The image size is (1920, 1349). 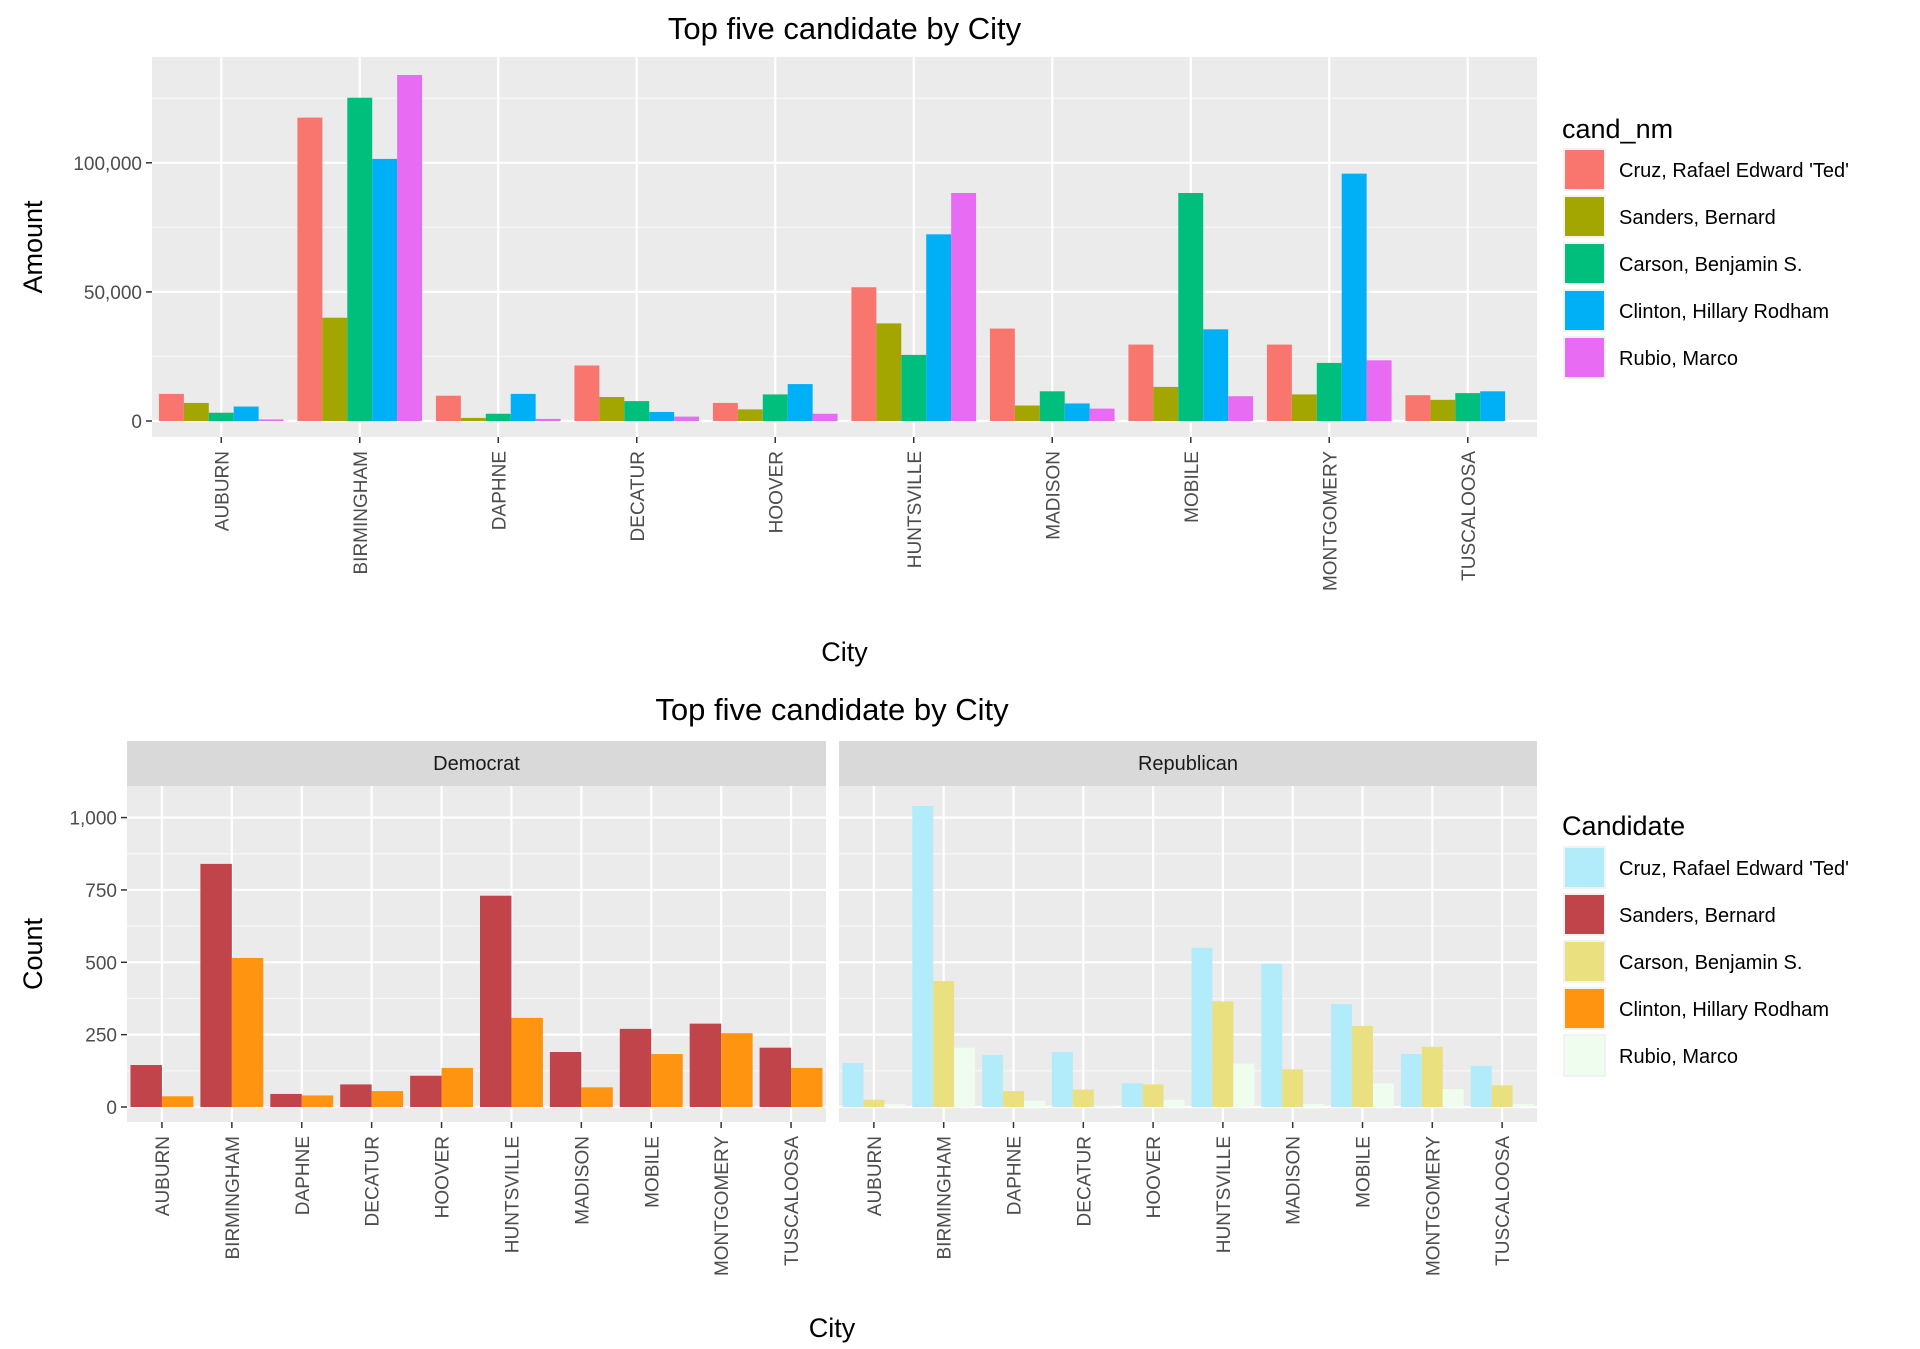 I want to click on chart2-strip, so click(x=1188, y=763).